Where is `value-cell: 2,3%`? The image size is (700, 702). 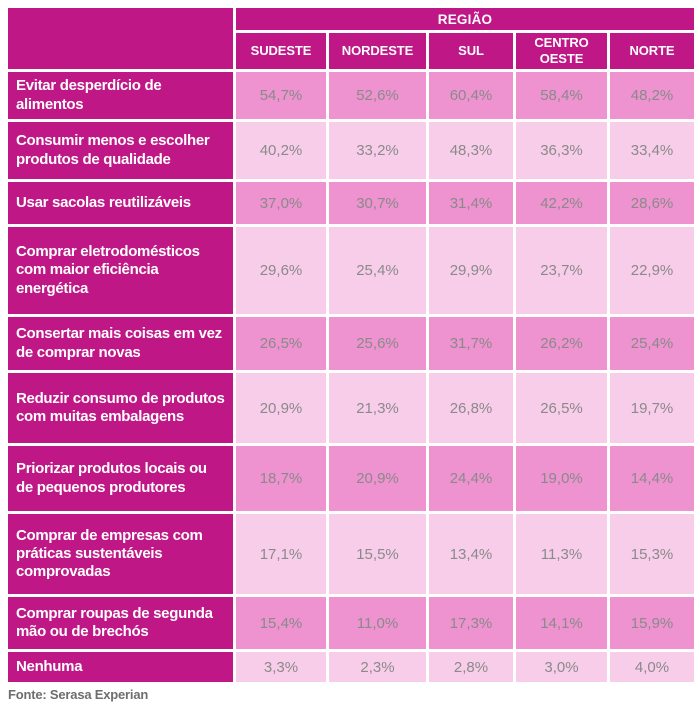 value-cell: 2,3% is located at coordinates (377, 667).